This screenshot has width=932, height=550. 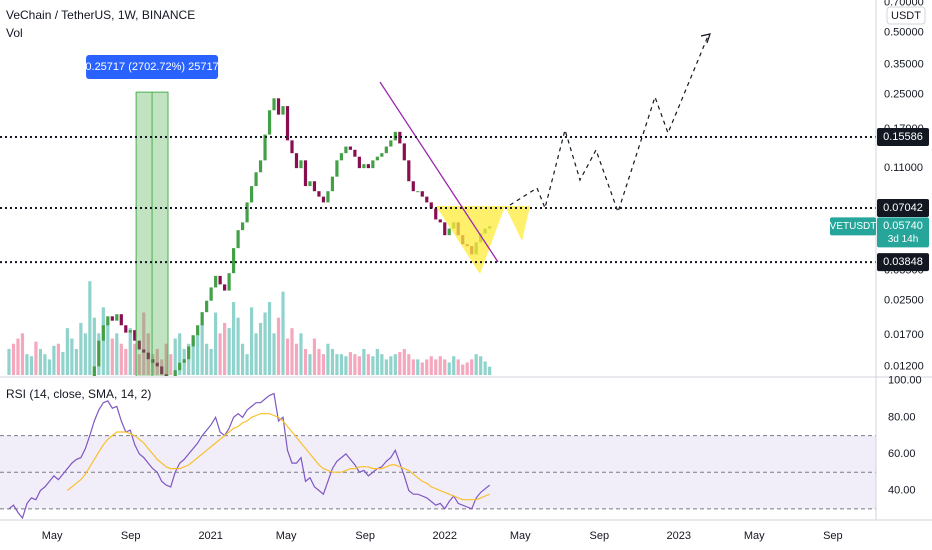 What do you see at coordinates (904, 335) in the screenshot?
I see `y-tick-label: 0.01700` at bounding box center [904, 335].